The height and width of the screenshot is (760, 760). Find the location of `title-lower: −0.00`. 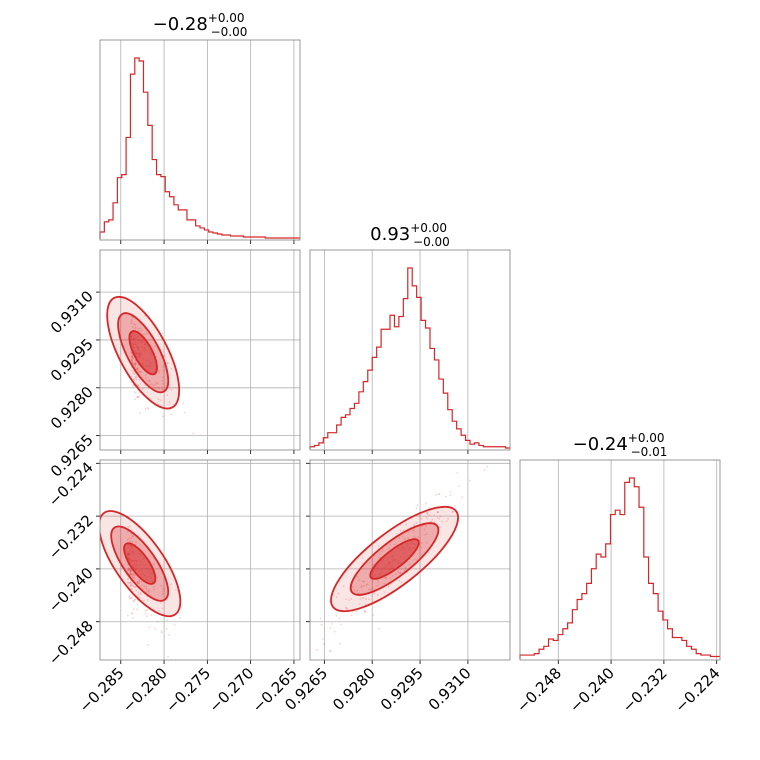

title-lower: −0.00 is located at coordinates (229, 32).